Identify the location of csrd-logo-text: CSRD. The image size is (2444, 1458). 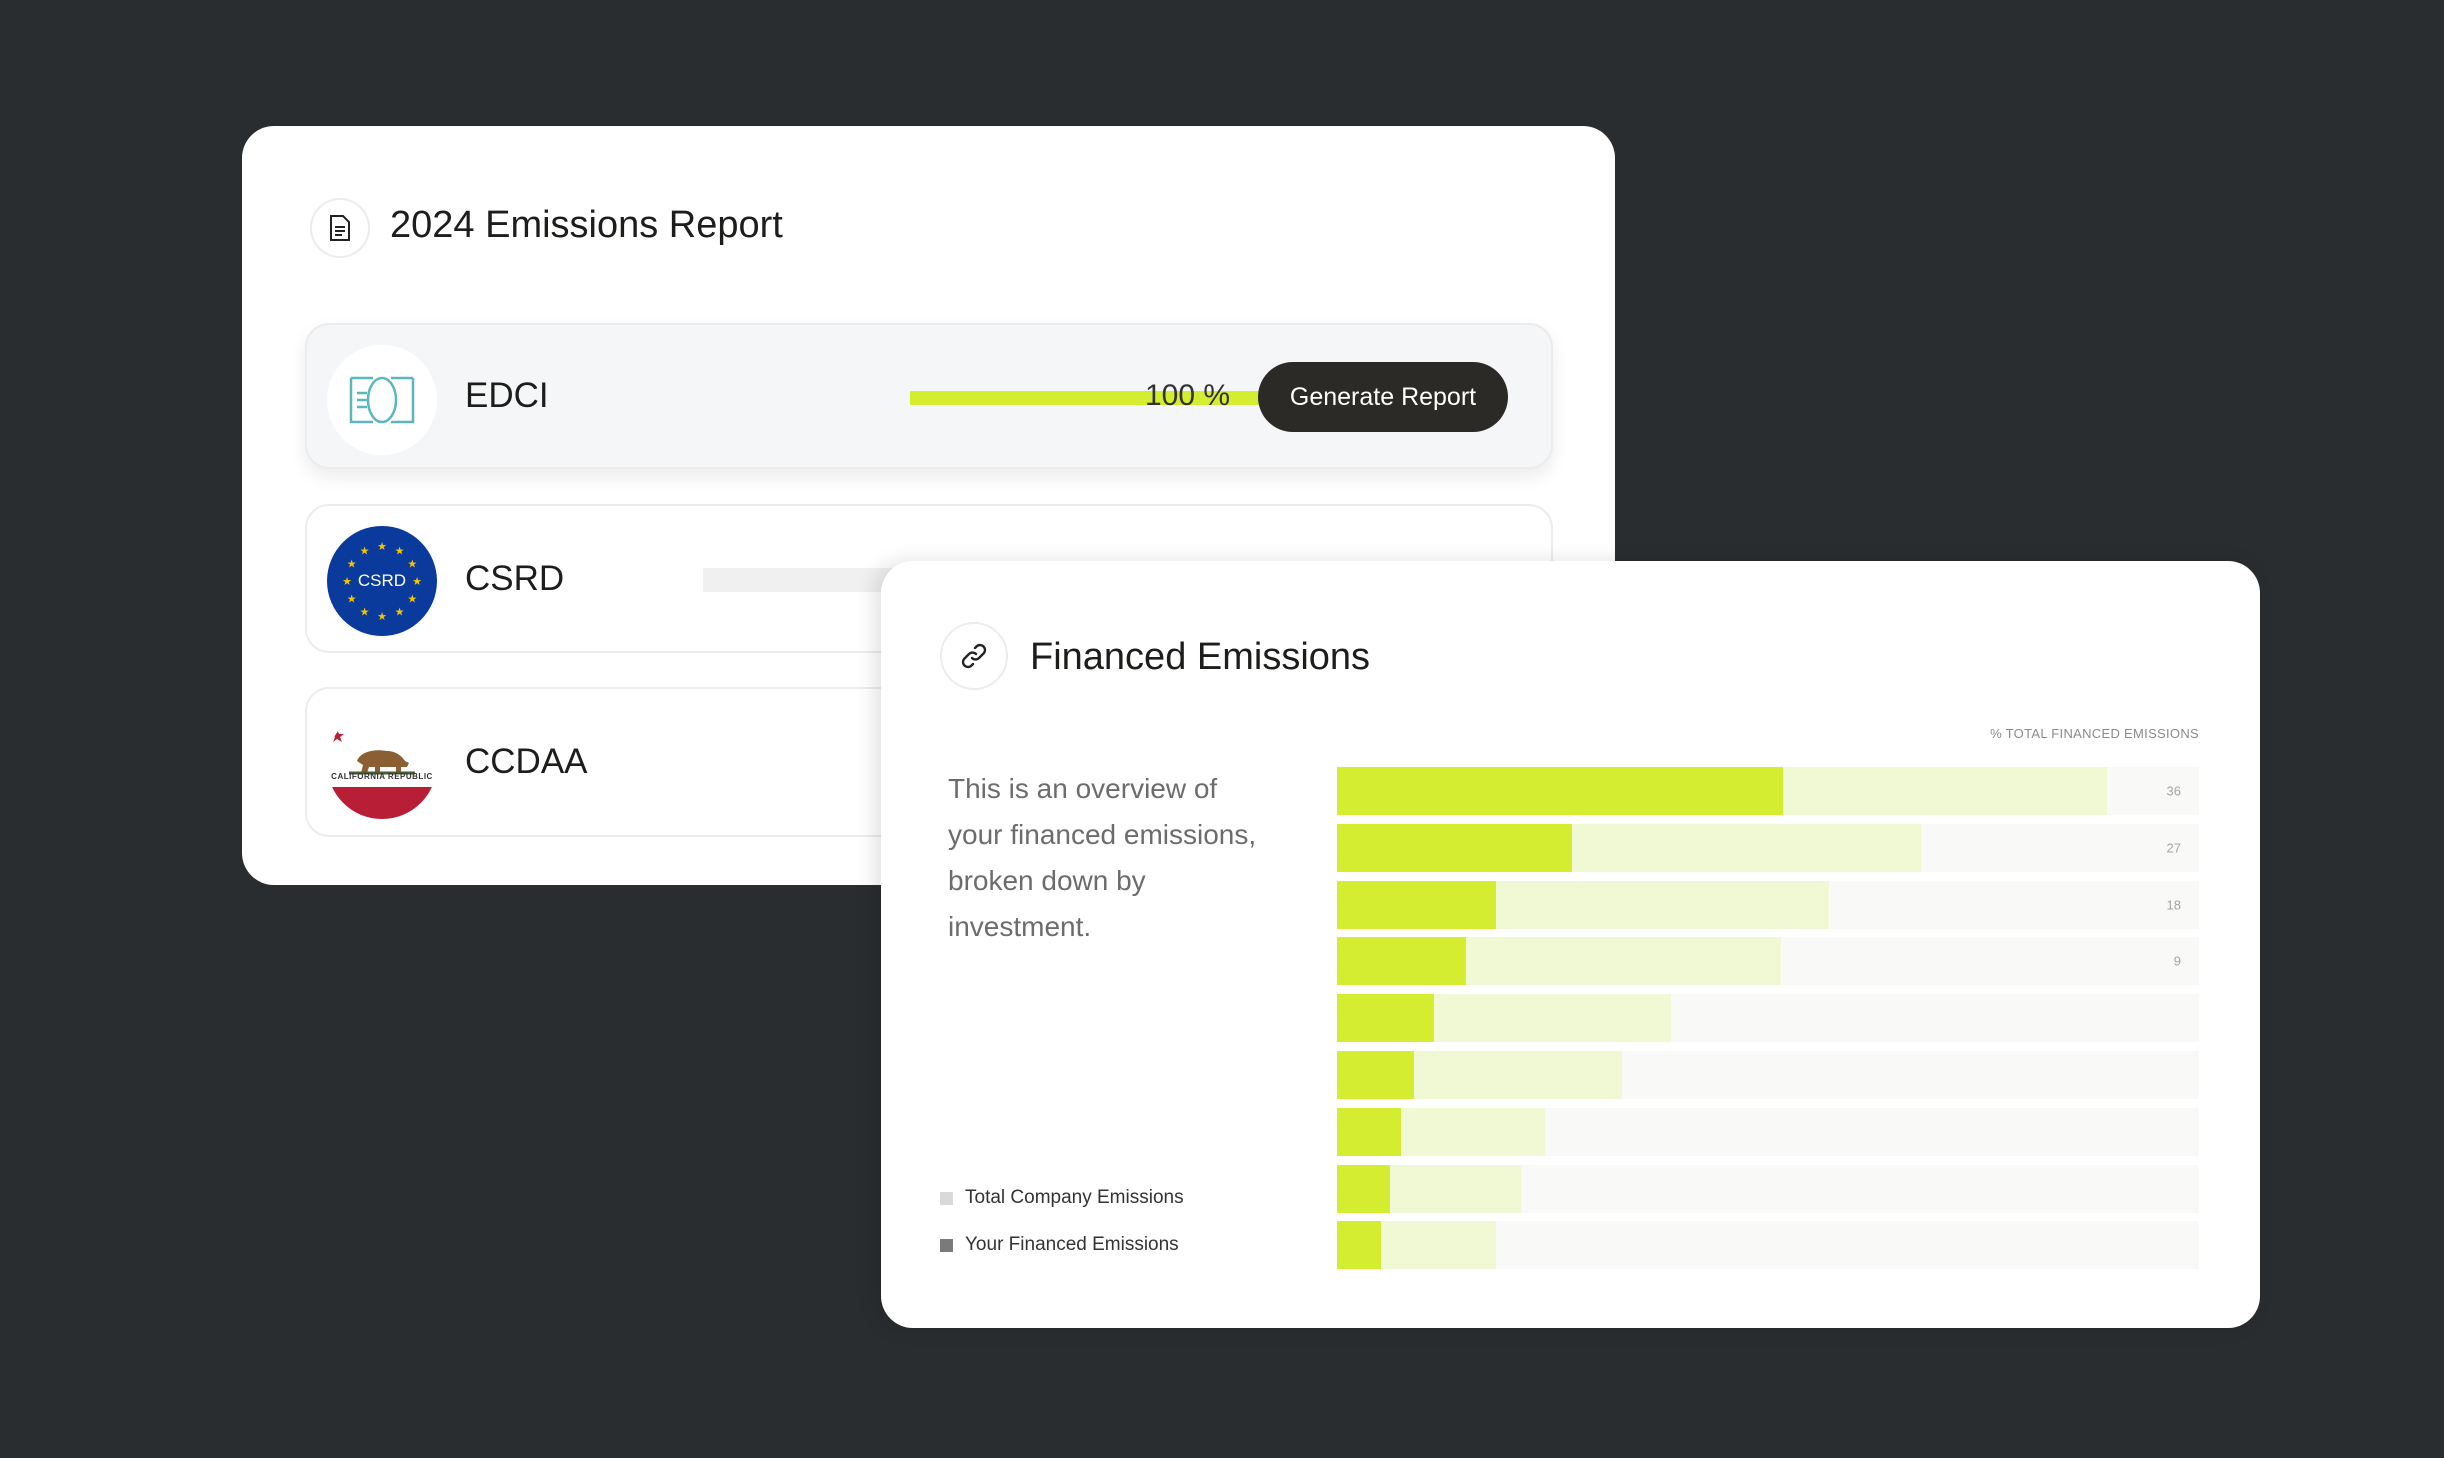
(382, 580).